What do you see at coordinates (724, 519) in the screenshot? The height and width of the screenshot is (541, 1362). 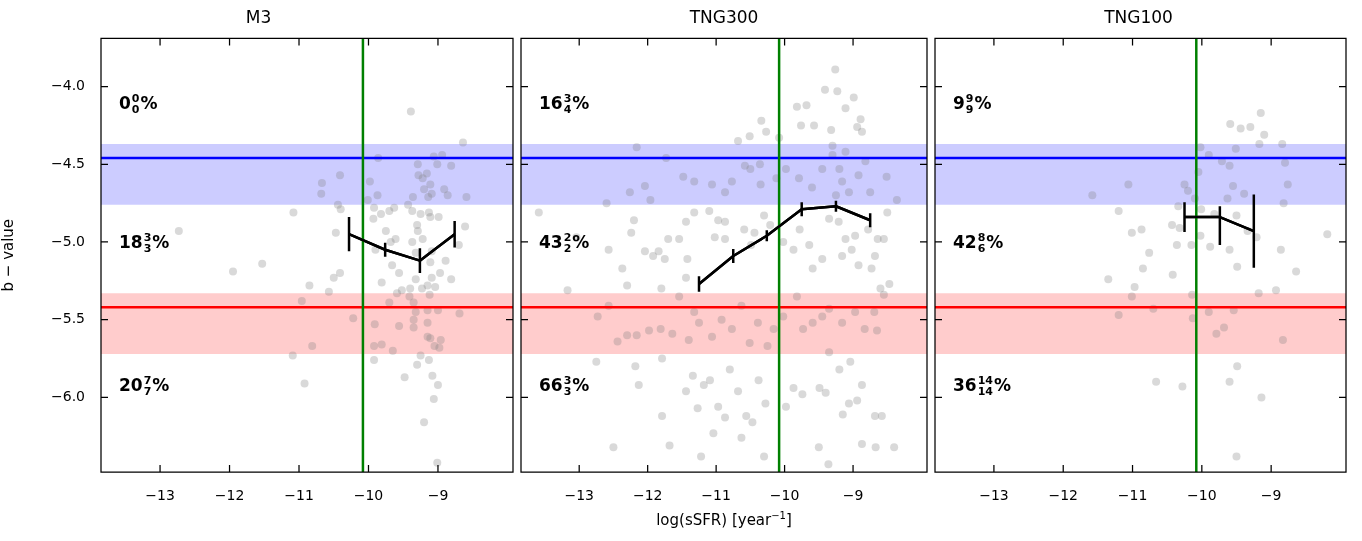 I see `x-axis-title: log(sSFR) [year$^{−1}$]` at bounding box center [724, 519].